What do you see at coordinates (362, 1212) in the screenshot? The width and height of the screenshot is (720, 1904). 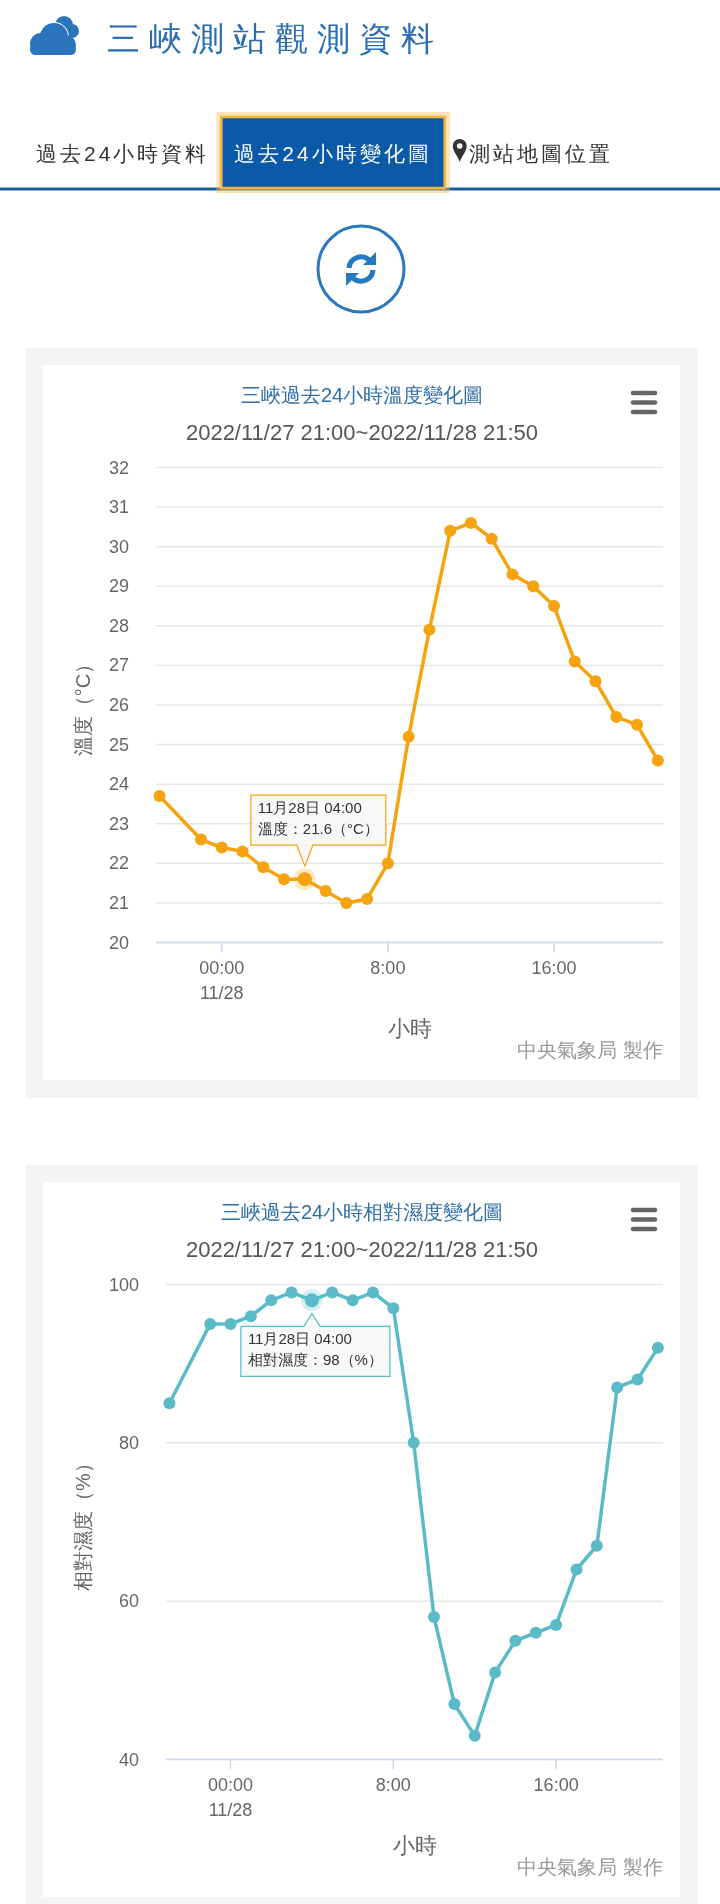 I see `chart-title: 三峽過去24小時相對濕度變化圖` at bounding box center [362, 1212].